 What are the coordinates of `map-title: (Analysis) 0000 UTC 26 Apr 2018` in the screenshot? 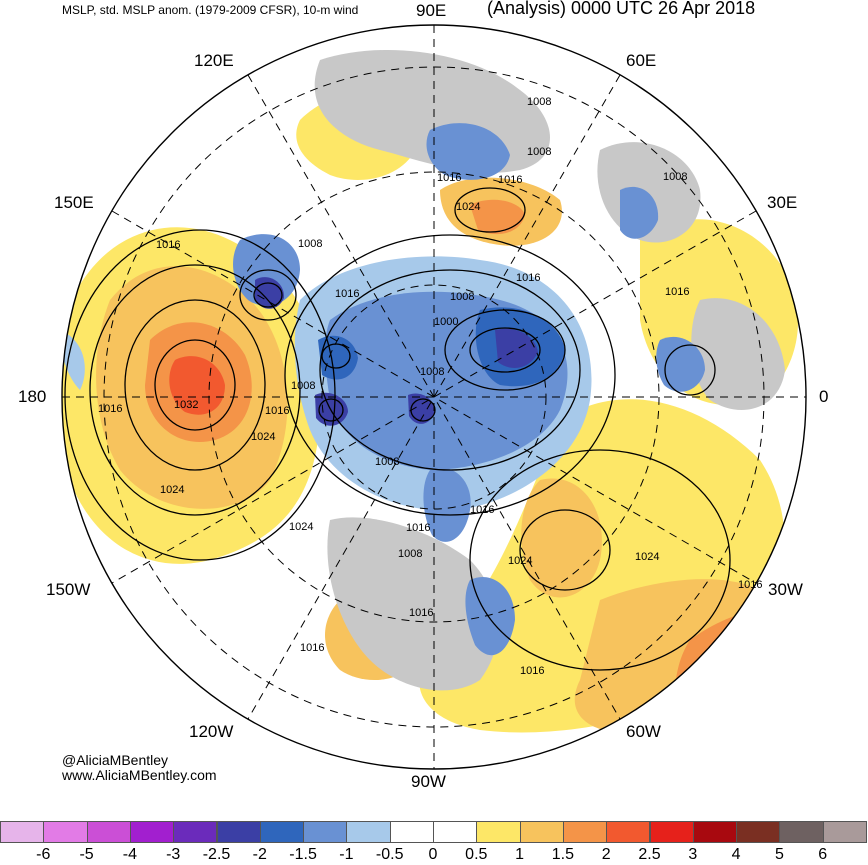 It's located at (621, 9).